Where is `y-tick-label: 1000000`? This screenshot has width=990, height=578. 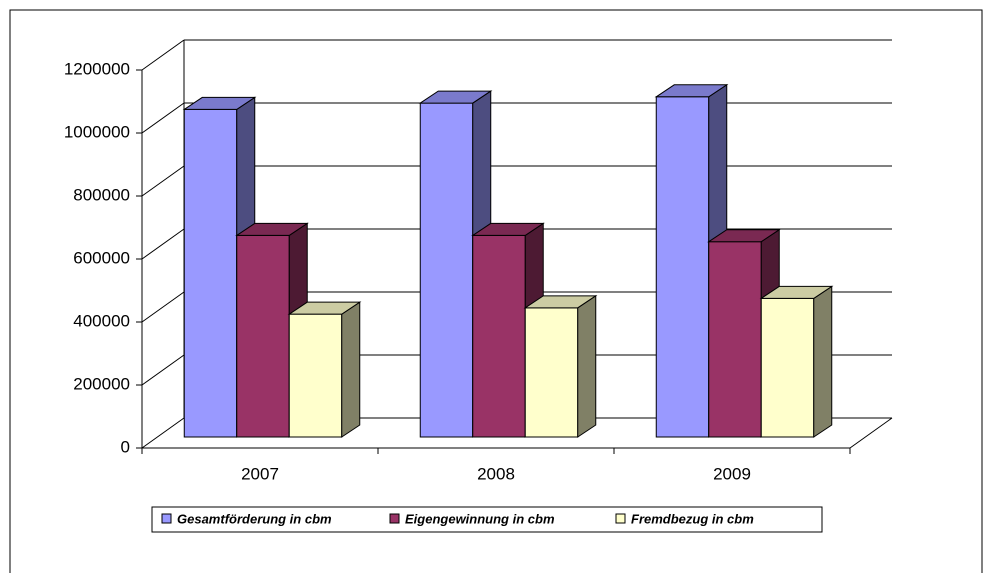 y-tick-label: 1000000 is located at coordinates (97, 131).